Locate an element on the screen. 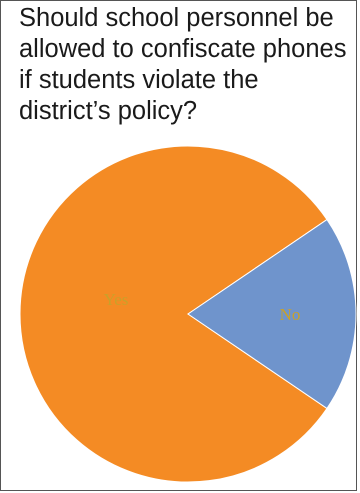 The height and width of the screenshot is (493, 360). slice-label-no: No is located at coordinates (290, 314).